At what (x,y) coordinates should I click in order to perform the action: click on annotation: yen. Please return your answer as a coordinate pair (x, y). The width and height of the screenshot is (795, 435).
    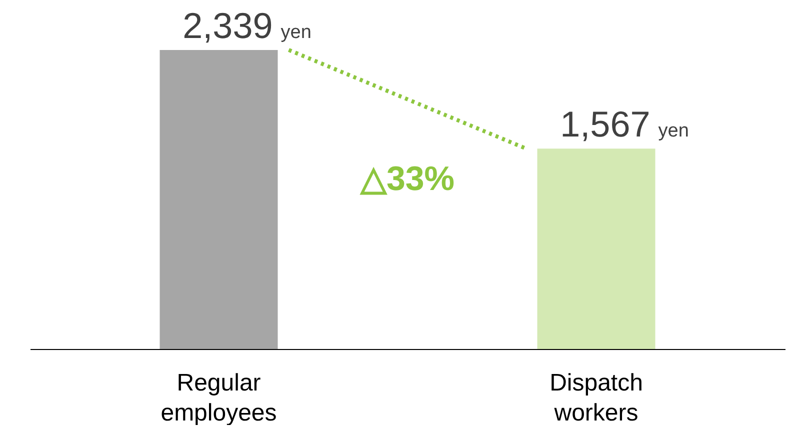
    Looking at the image, I should click on (673, 131).